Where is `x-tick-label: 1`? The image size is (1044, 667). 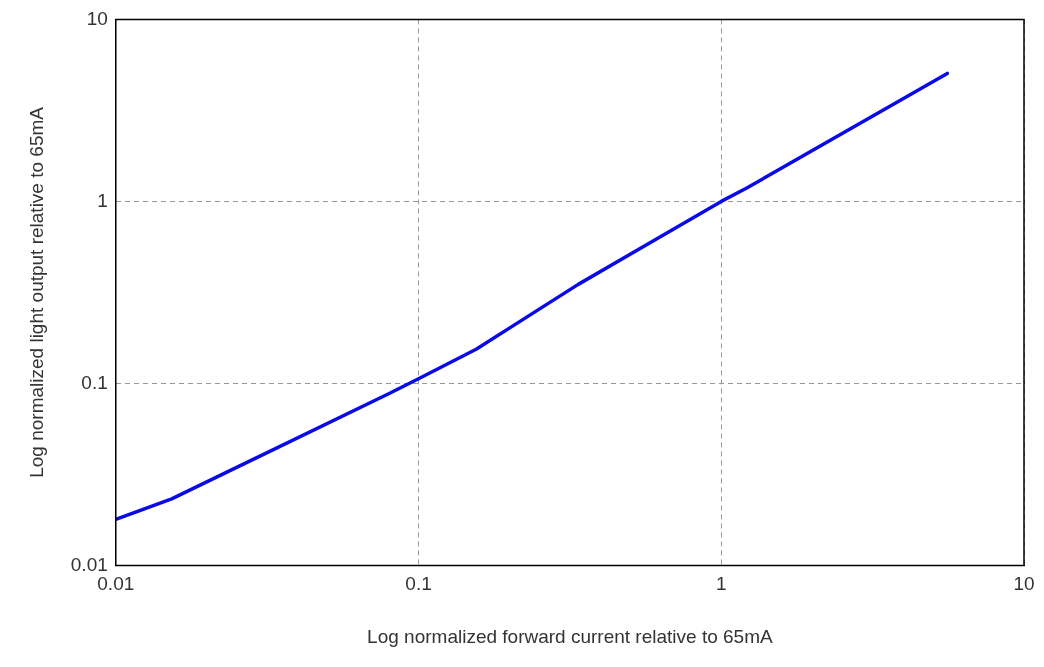 x-tick-label: 1 is located at coordinates (721, 584).